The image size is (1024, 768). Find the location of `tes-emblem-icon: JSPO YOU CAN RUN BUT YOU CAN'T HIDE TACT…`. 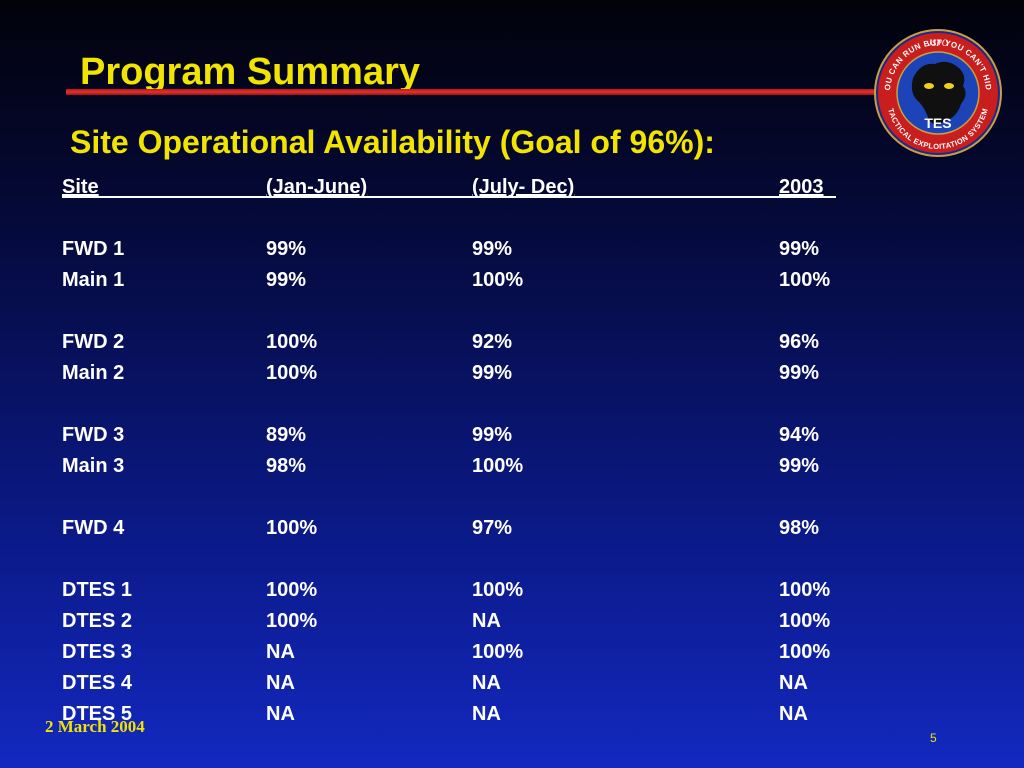

tes-emblem-icon: JSPO YOU CAN RUN BUT YOU CAN'T HIDE TACT… is located at coordinates (937, 92).